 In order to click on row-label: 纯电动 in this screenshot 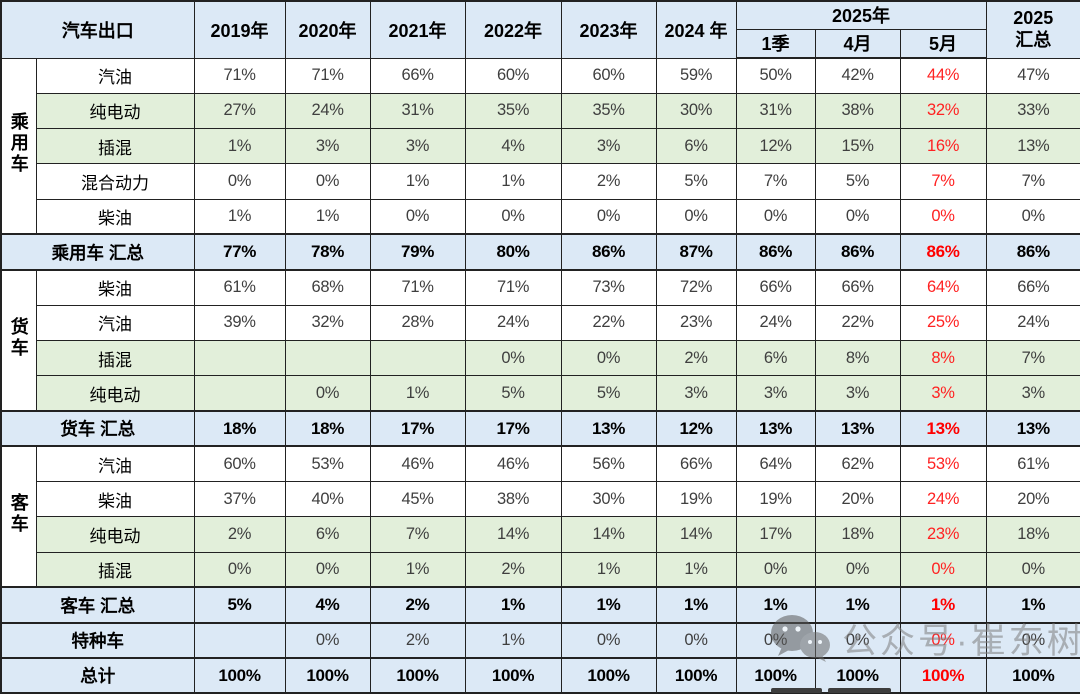, I will do `click(115, 393)`.